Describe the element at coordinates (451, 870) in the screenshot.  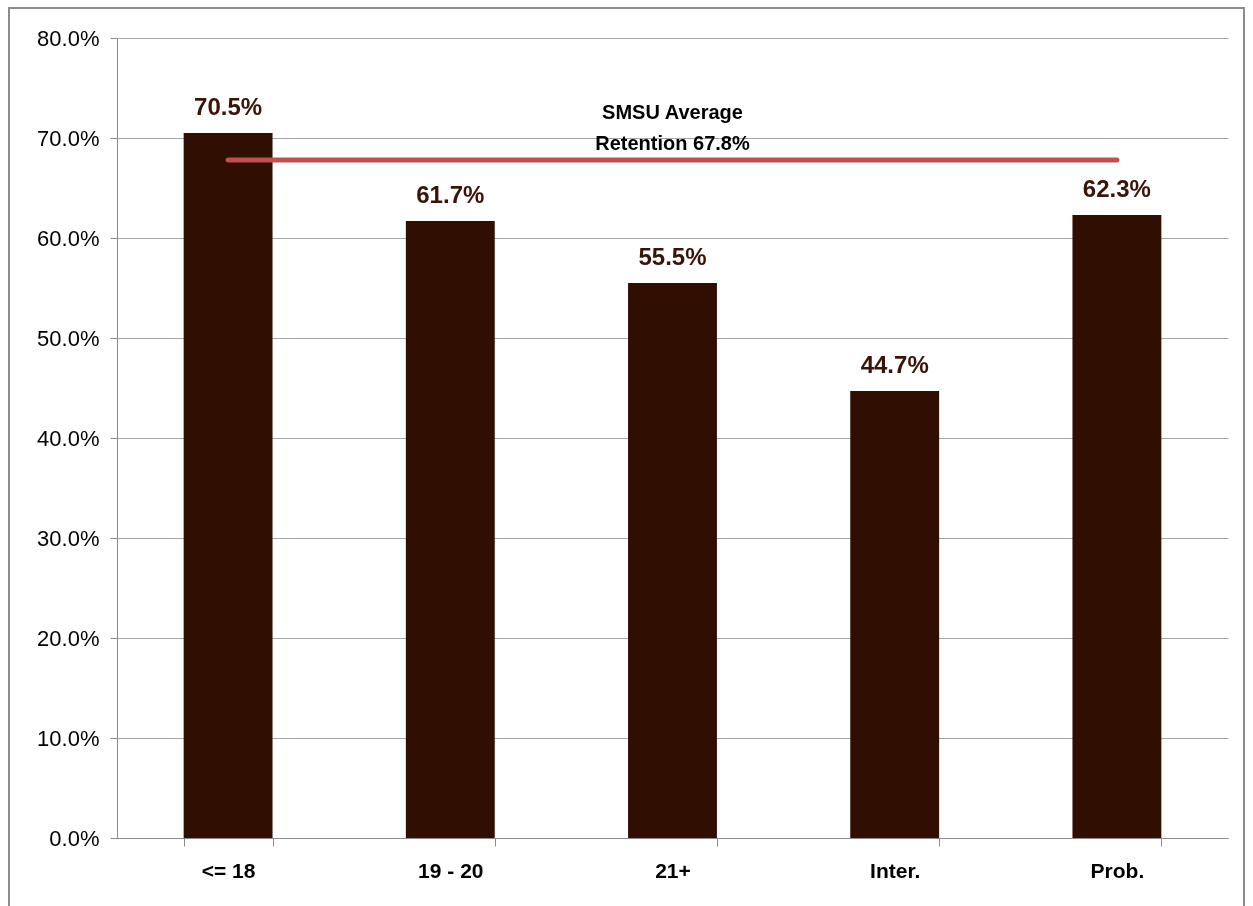
I see `x-tick-label: 19 - 20` at that location.